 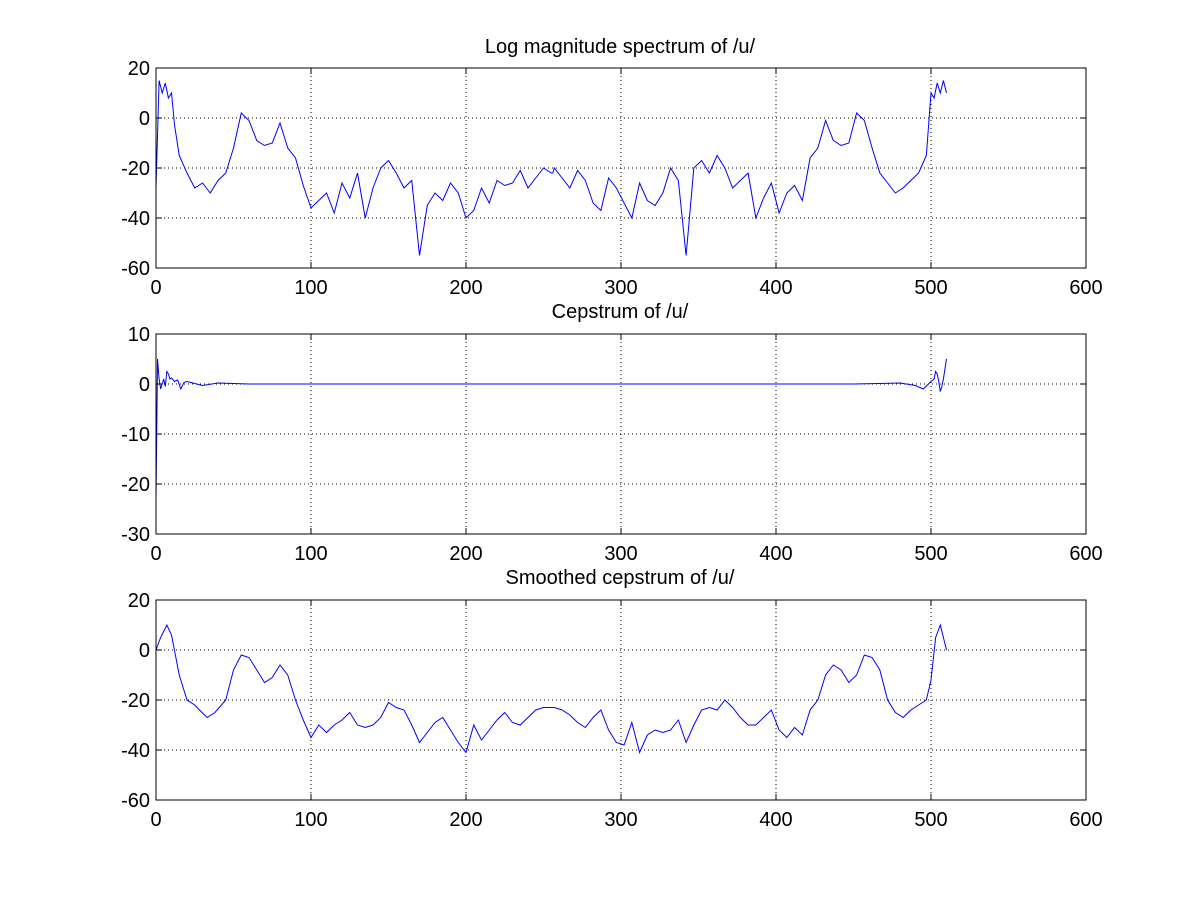 I want to click on y-tick-label: -10, so click(x=135, y=435).